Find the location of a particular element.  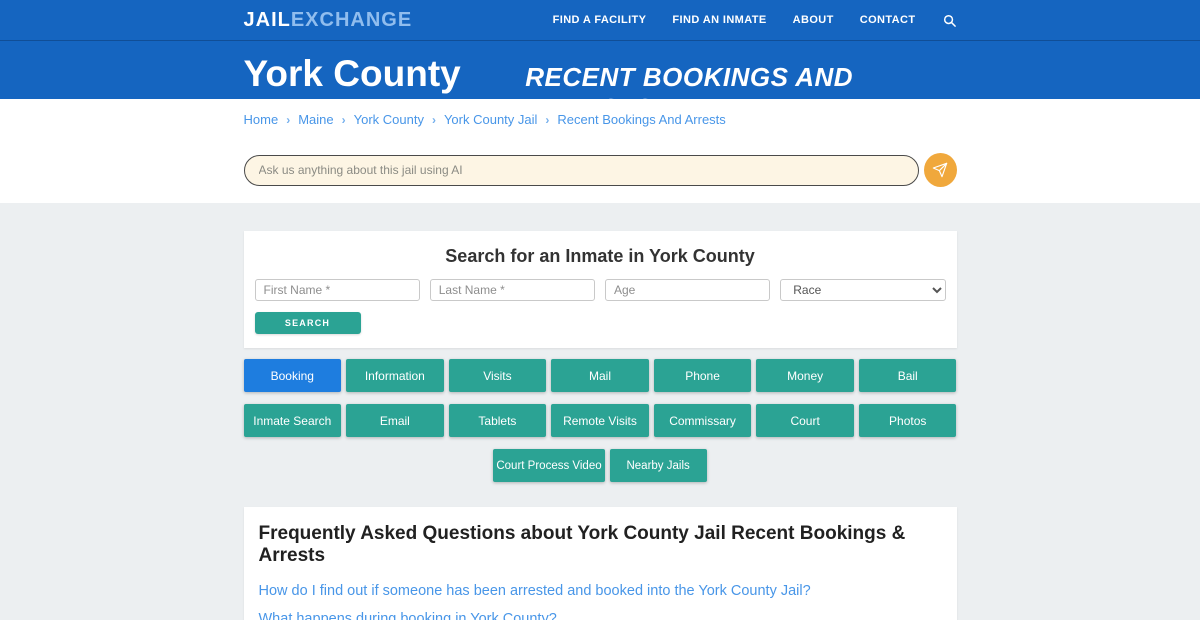

ai-ask-row is located at coordinates (600, 170).